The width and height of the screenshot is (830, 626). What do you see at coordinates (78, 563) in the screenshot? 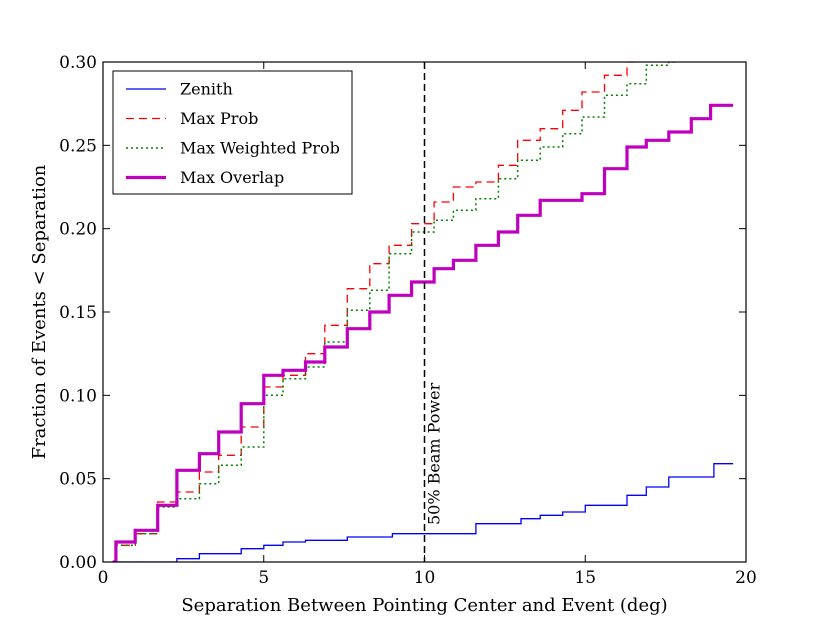
I see `y-tick-label: 0.00` at bounding box center [78, 563].